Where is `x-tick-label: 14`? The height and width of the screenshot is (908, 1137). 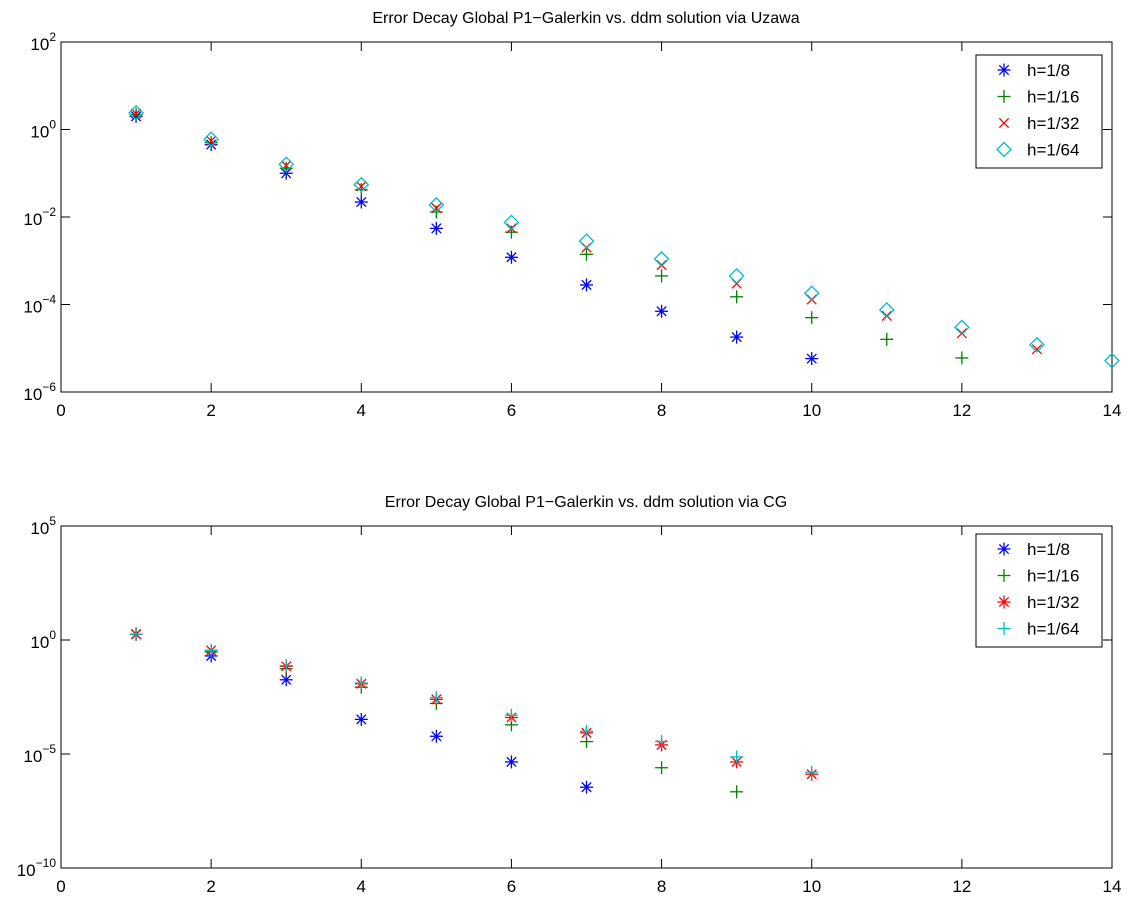 x-tick-label: 14 is located at coordinates (1112, 410).